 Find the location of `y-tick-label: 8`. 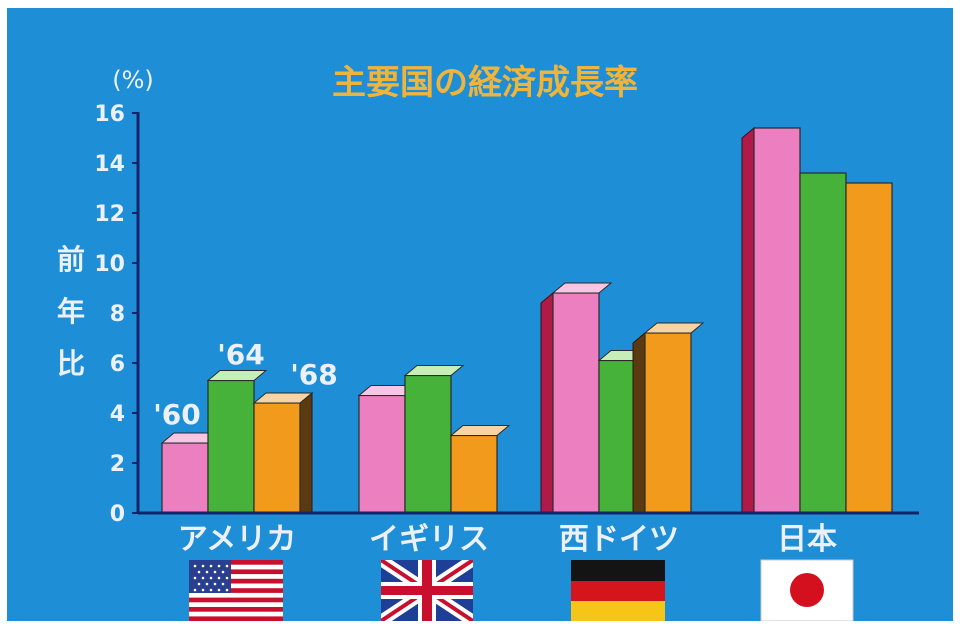

y-tick-label: 8 is located at coordinates (117, 314).